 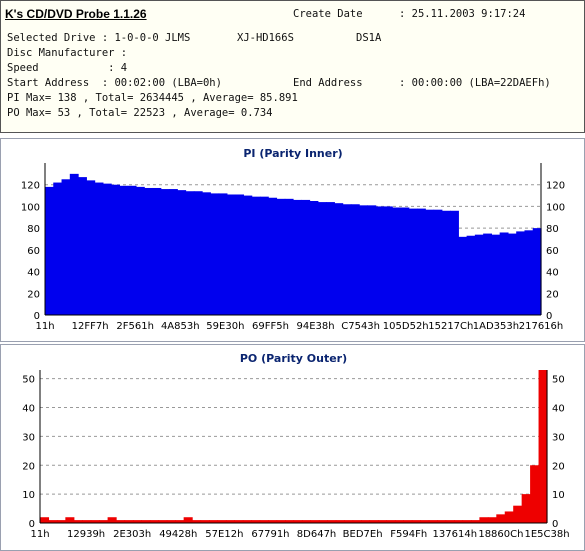 What do you see at coordinates (317, 534) in the screenshot?
I see `x-tick-label: 8D647h` at bounding box center [317, 534].